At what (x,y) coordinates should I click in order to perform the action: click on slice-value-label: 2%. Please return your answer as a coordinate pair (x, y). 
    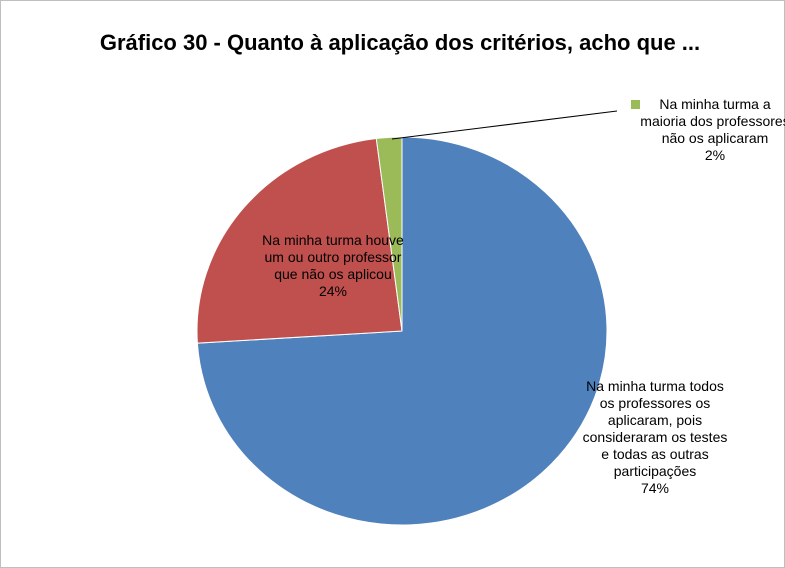
    Looking at the image, I should click on (715, 155).